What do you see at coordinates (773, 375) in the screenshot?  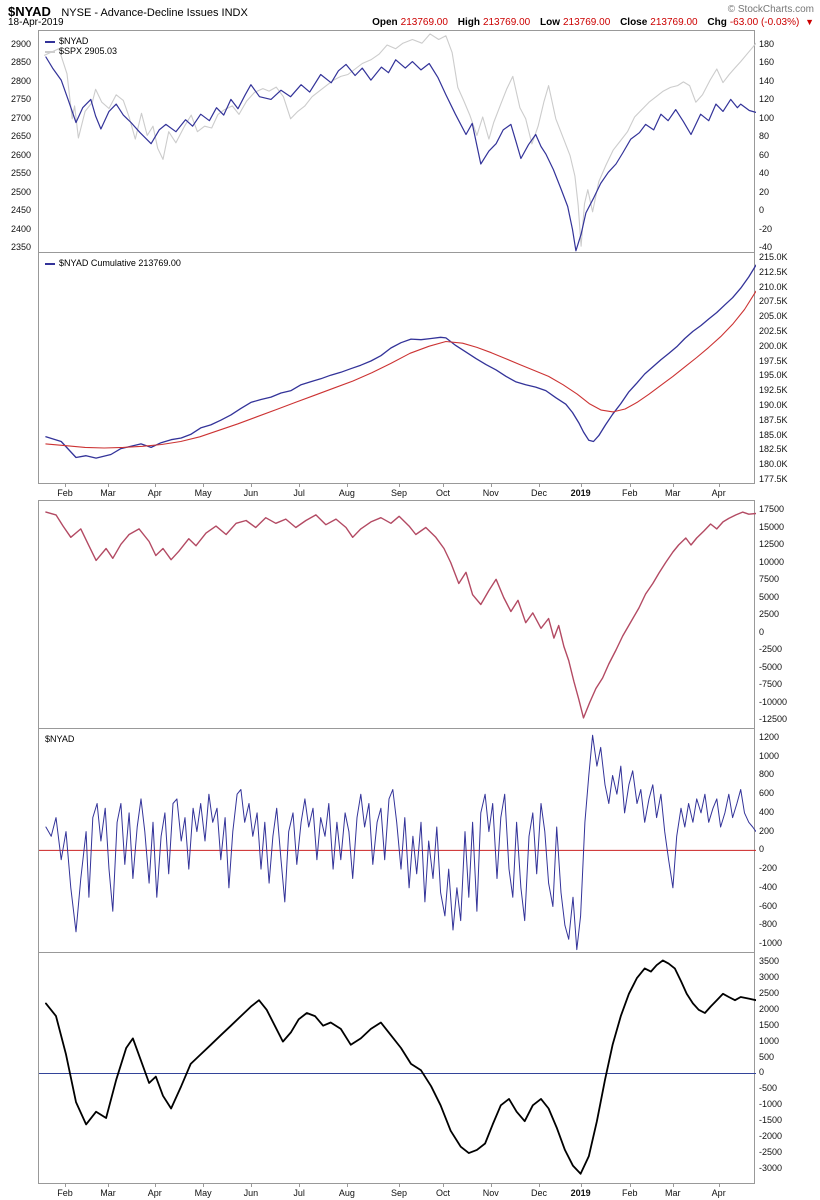 I see `y-axis-tick-label: 195.0K` at bounding box center [773, 375].